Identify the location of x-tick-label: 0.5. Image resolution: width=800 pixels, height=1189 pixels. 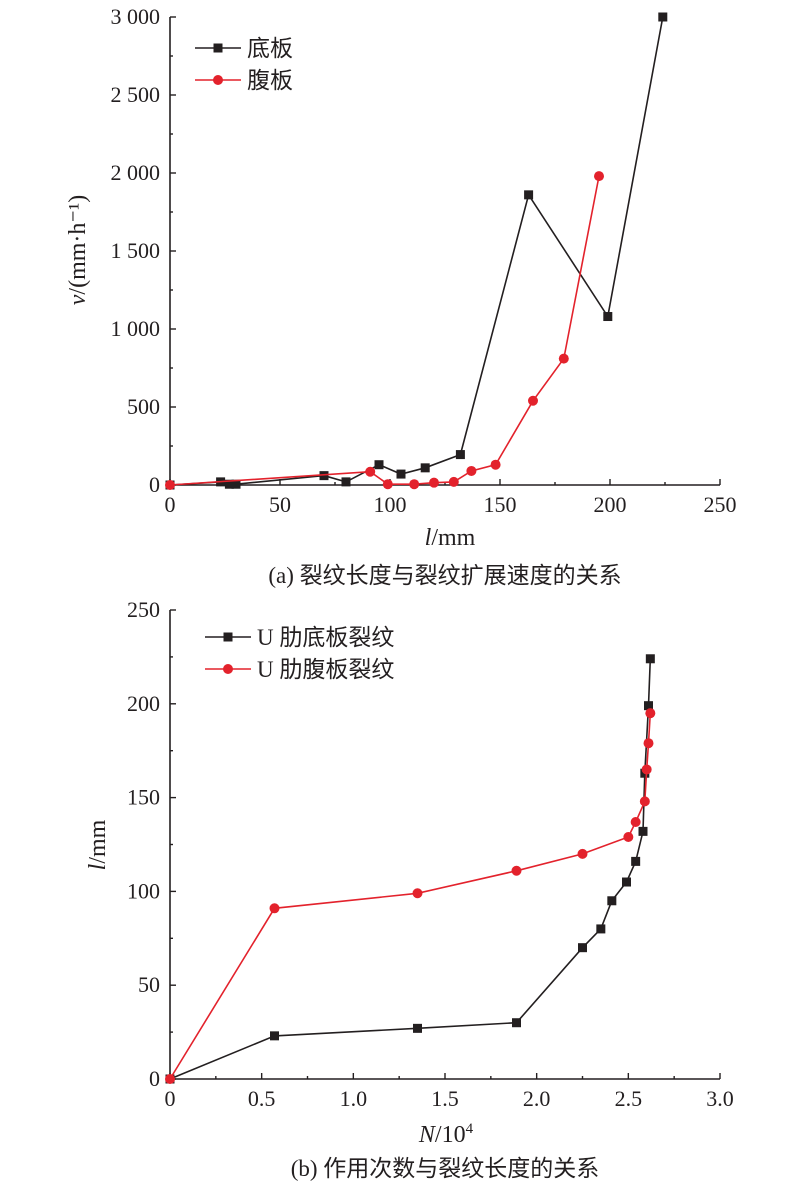
(262, 1098).